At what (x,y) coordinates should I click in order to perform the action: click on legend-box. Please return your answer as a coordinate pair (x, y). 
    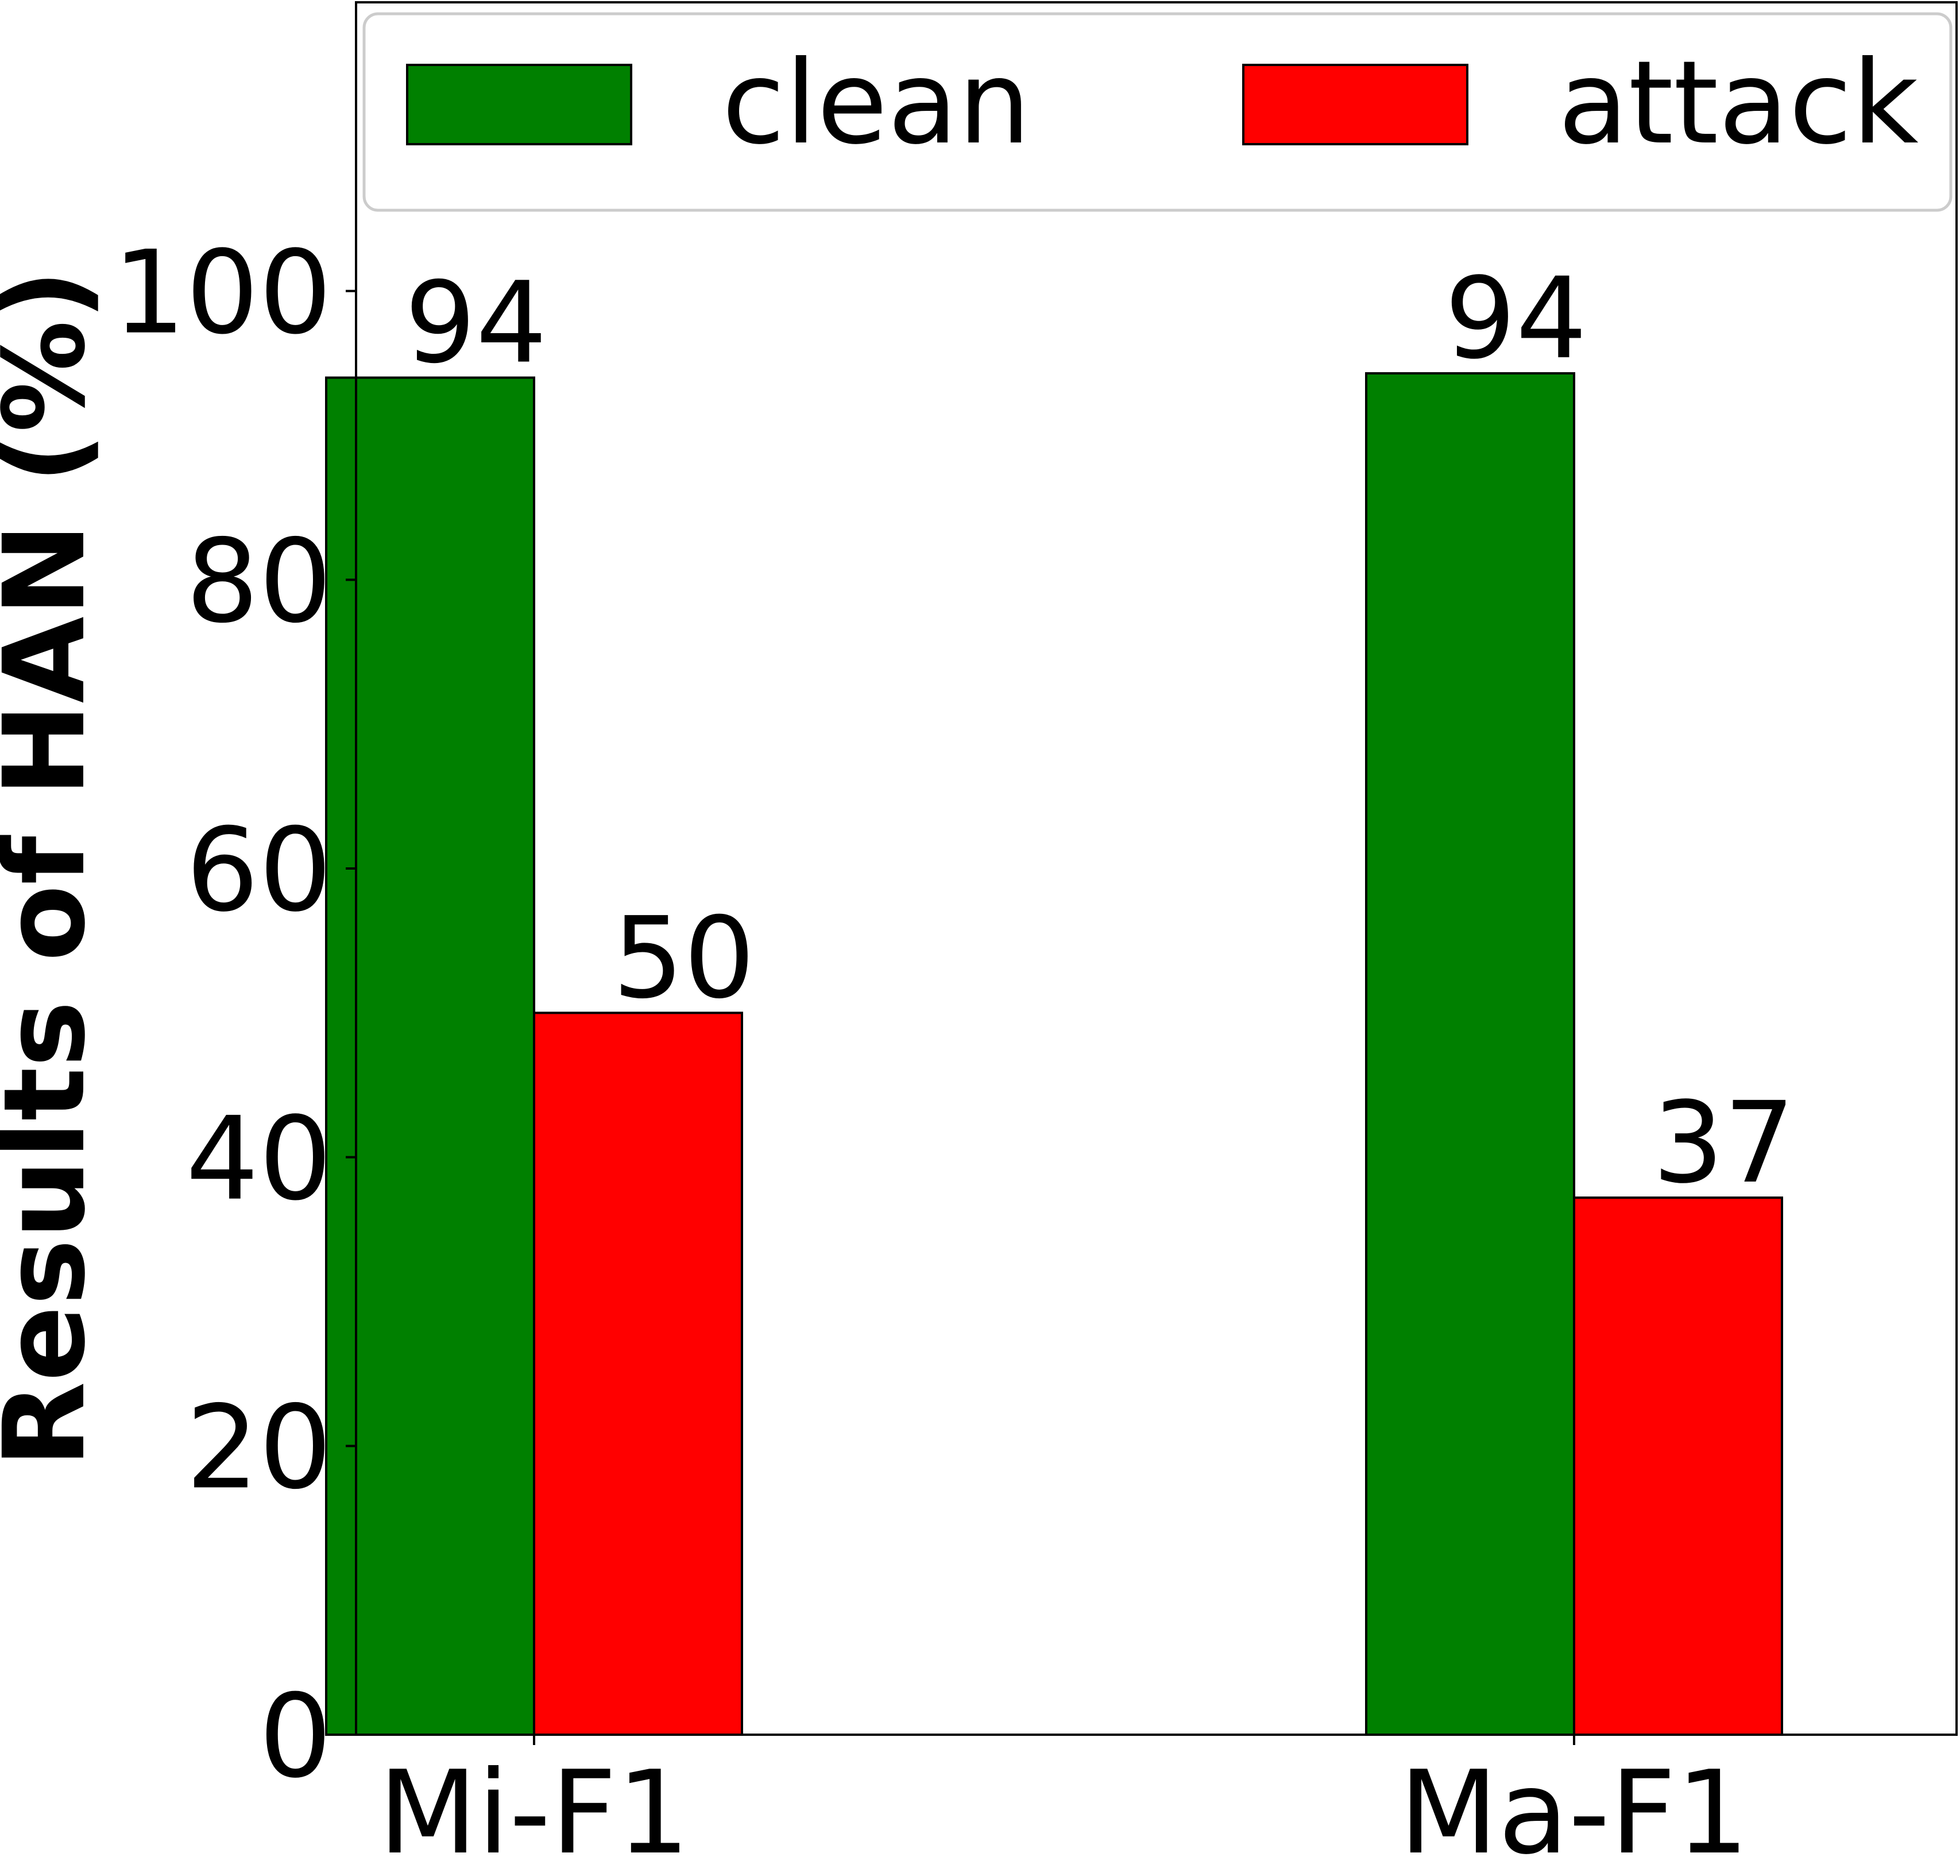
    Looking at the image, I should click on (1157, 112).